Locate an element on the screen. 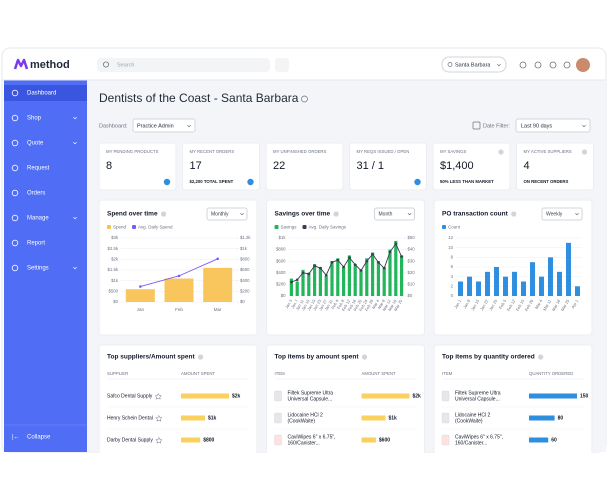 The width and height of the screenshot is (608, 500). x-tick-label: Jan 29 is located at coordinates (493, 305).